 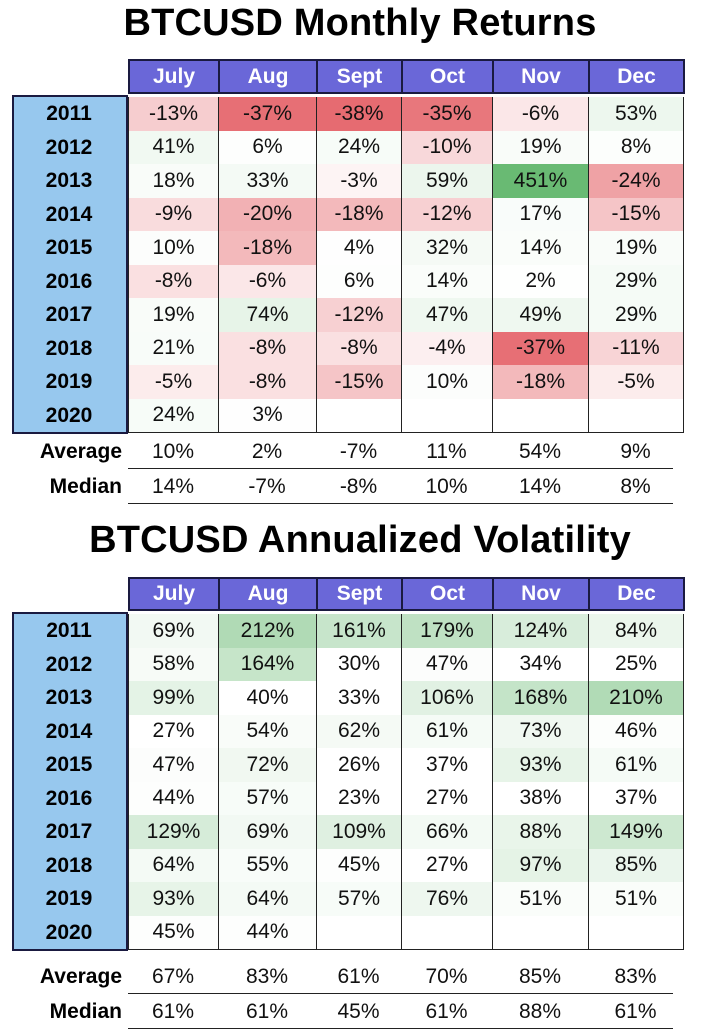 What do you see at coordinates (69, 147) in the screenshot?
I see `row-year-label: 2012` at bounding box center [69, 147].